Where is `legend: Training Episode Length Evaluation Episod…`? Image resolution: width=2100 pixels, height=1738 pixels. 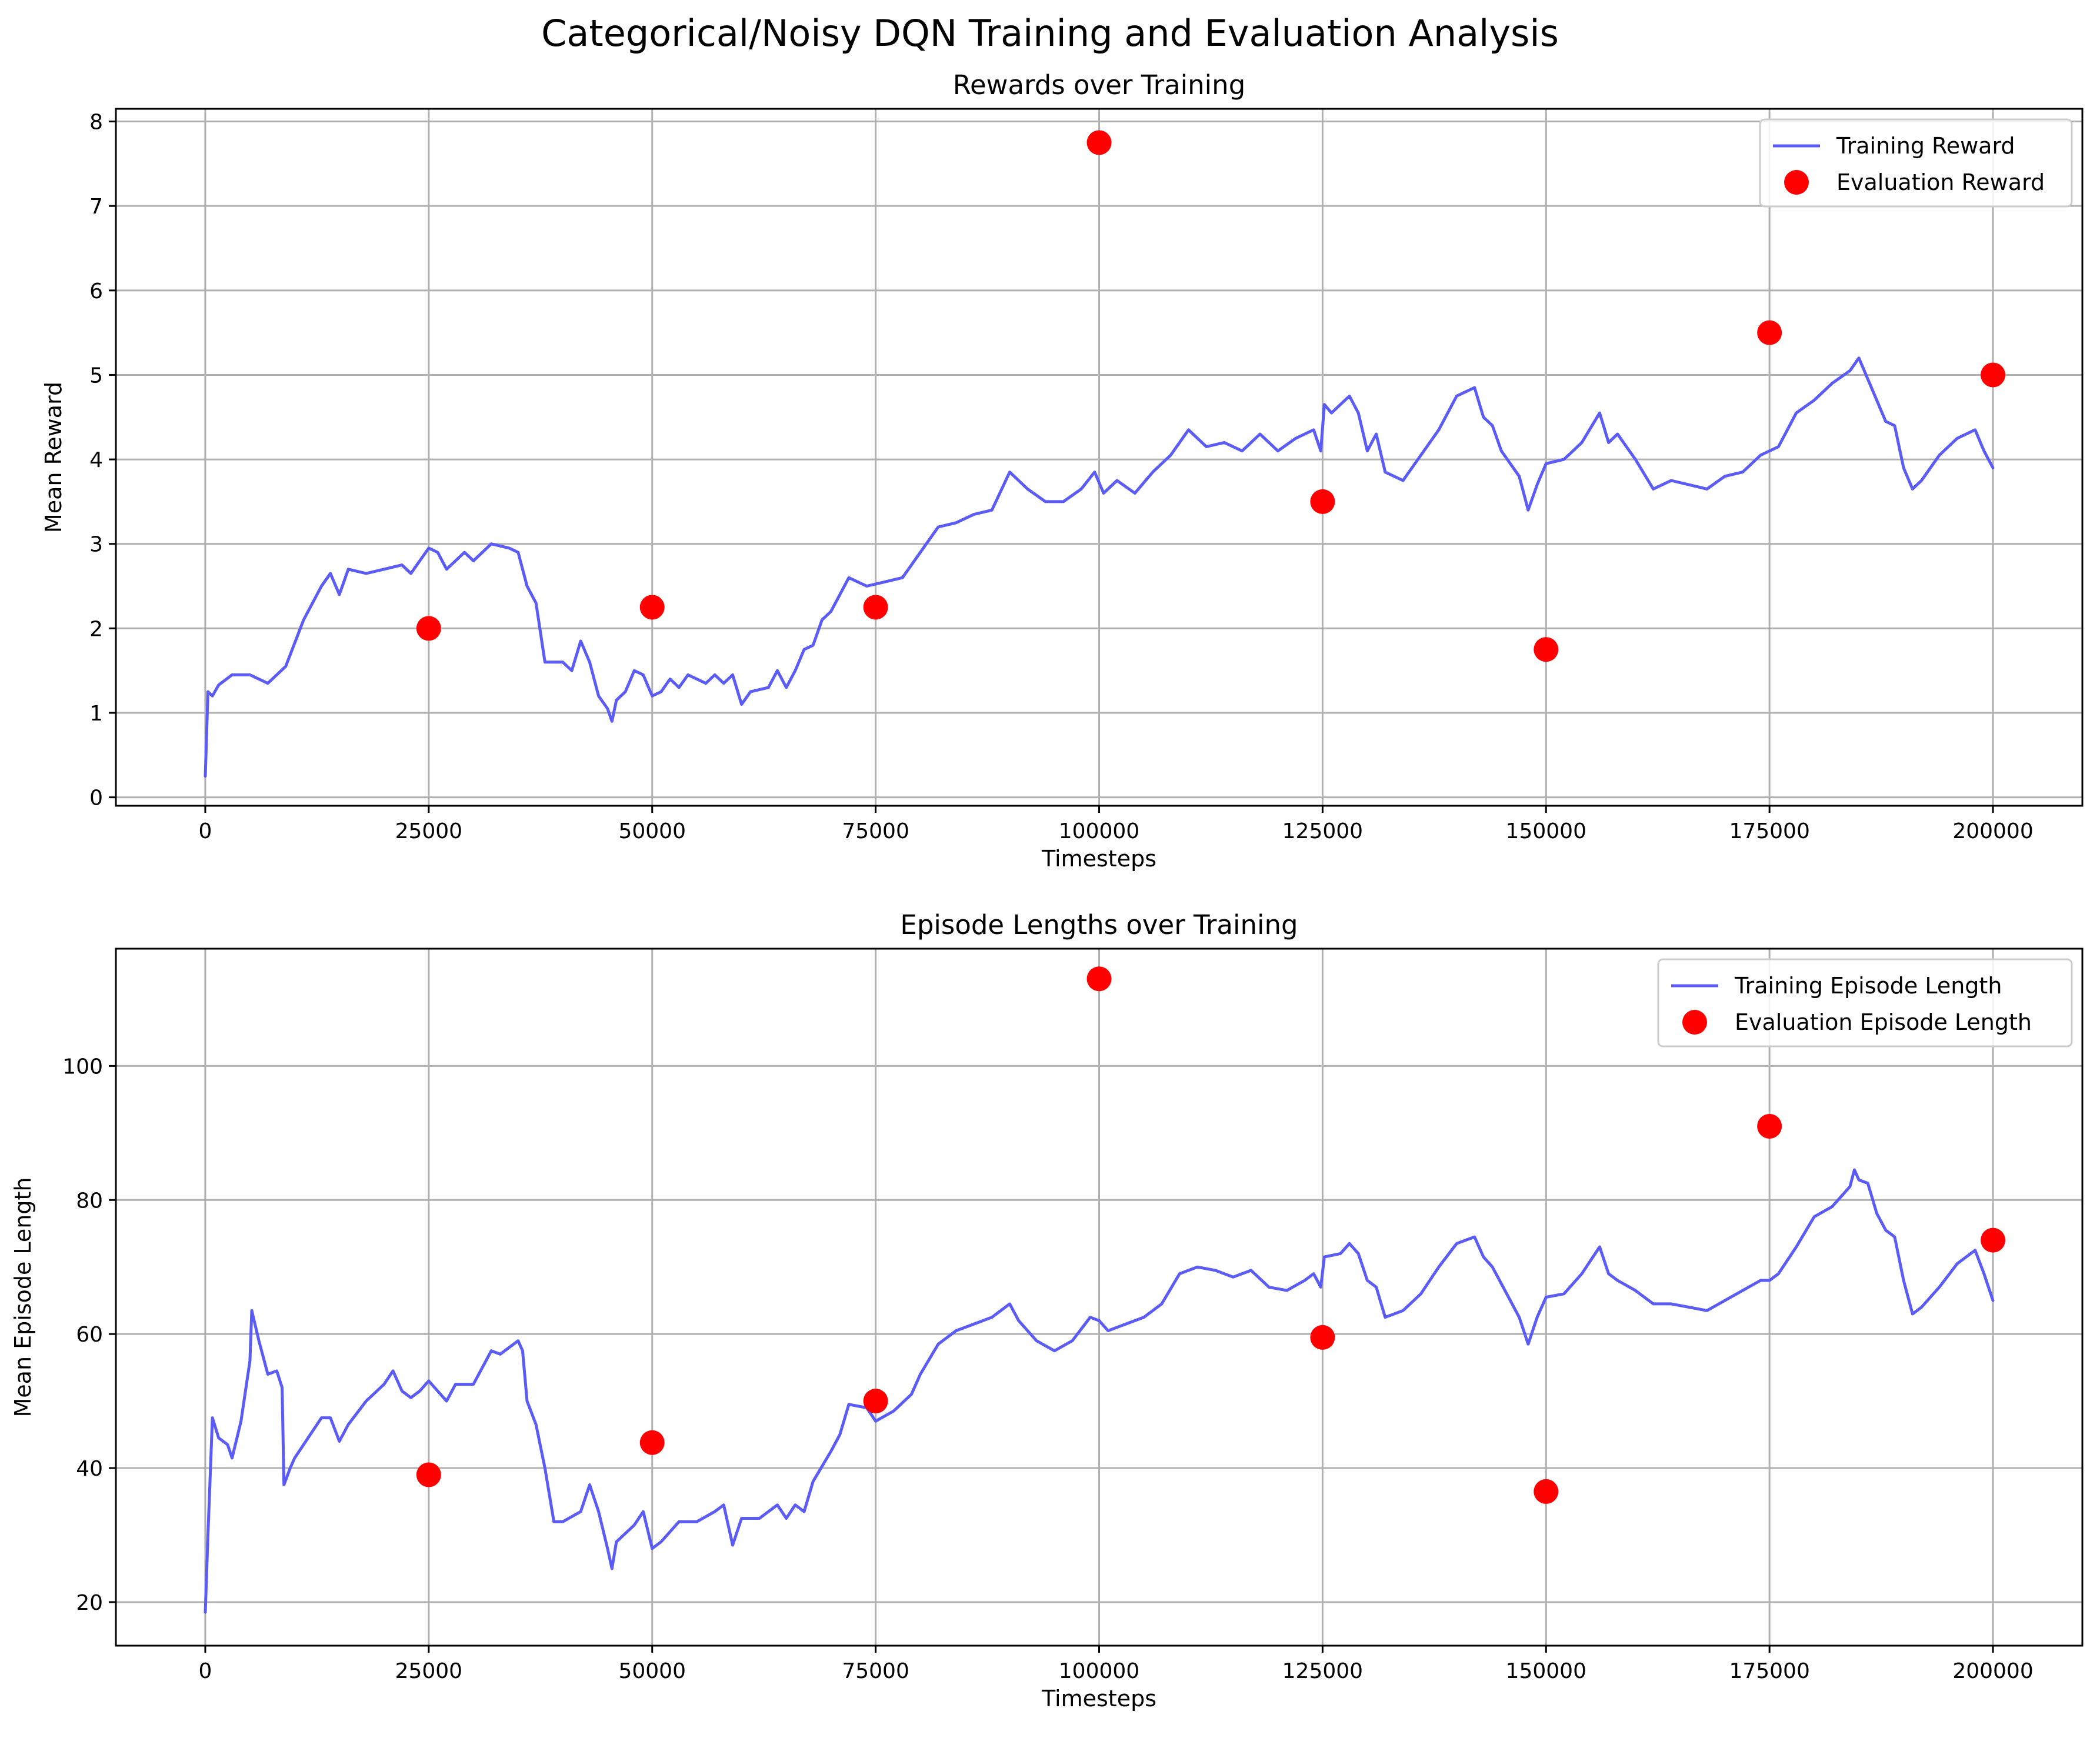
legend: Training Episode Length Evaluation Episod… is located at coordinates (1865, 1003).